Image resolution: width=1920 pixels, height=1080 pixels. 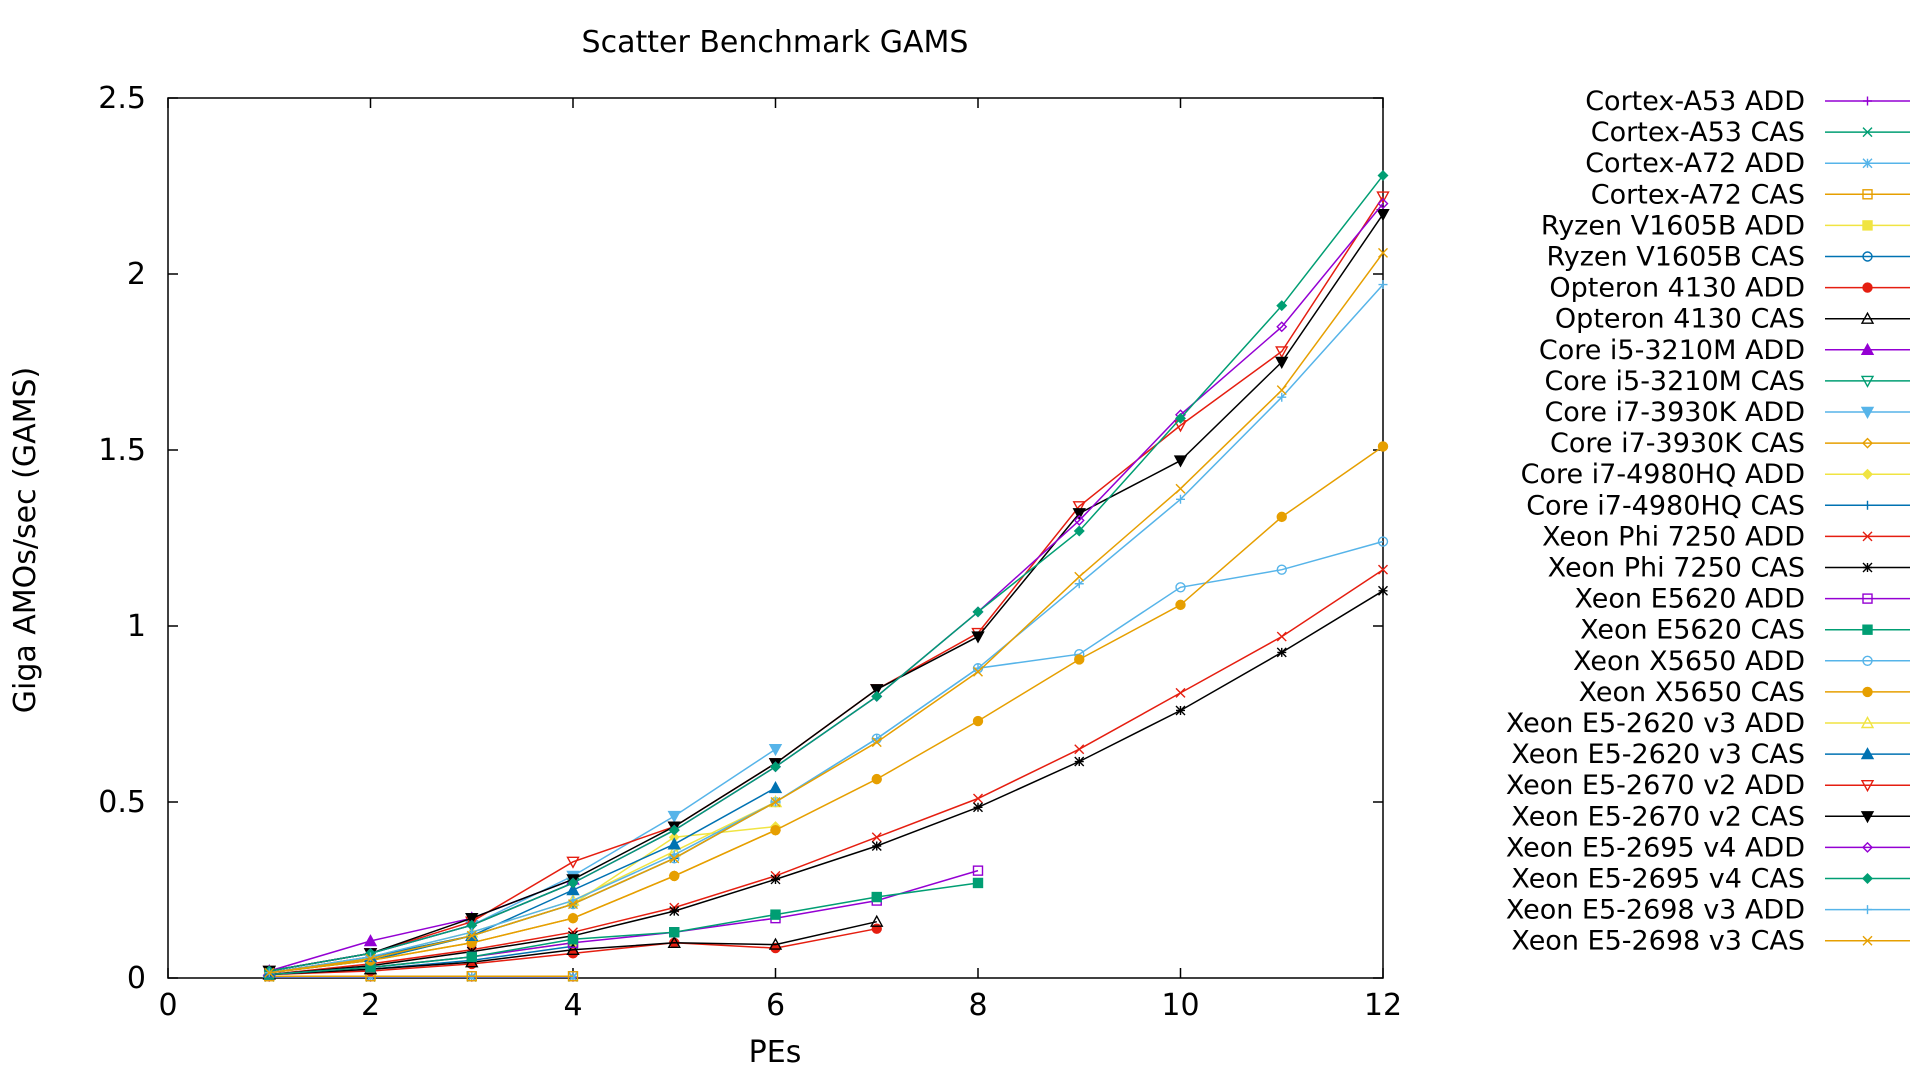 I want to click on legend-entry: Opteron 4130 ADD, so click(x=1729, y=288).